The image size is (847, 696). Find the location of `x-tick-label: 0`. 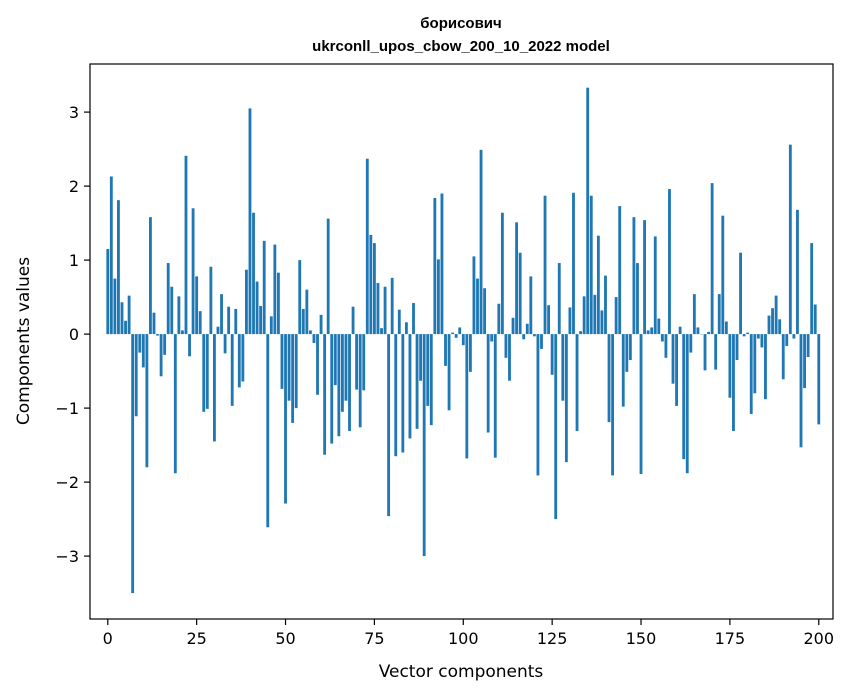

x-tick-label: 0 is located at coordinates (108, 638).